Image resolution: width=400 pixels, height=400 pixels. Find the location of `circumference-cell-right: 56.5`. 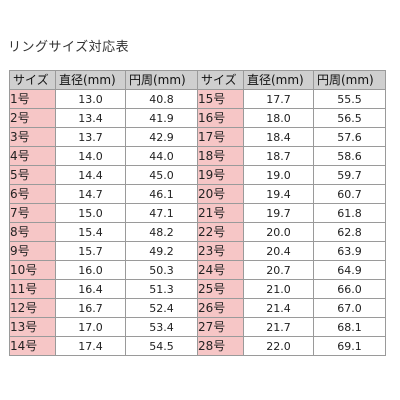

circumference-cell-right: 56.5 is located at coordinates (349, 118).